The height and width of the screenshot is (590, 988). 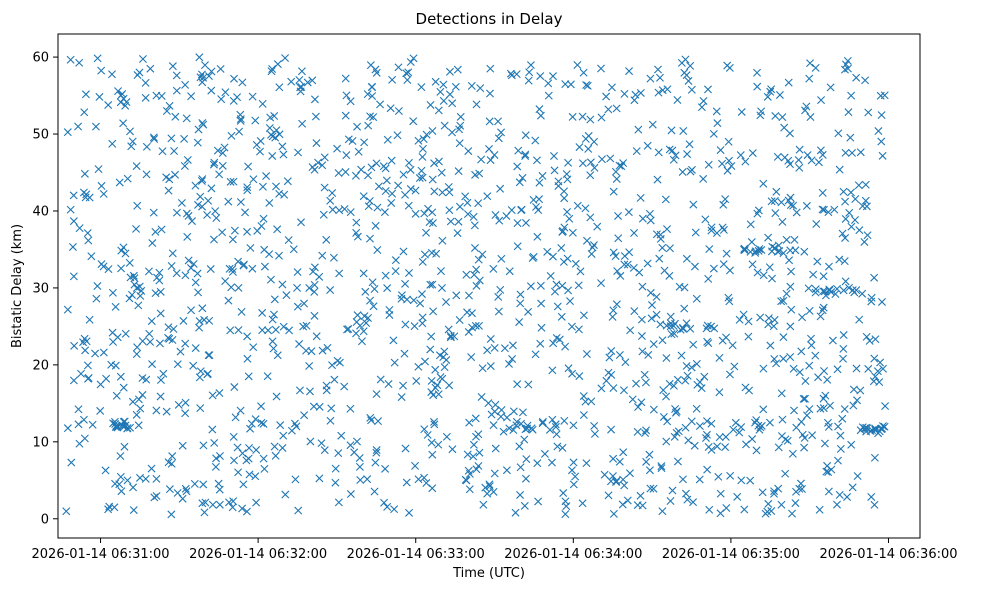 I want to click on y-axis-label: Bistatic Delay (km), so click(x=17, y=286).